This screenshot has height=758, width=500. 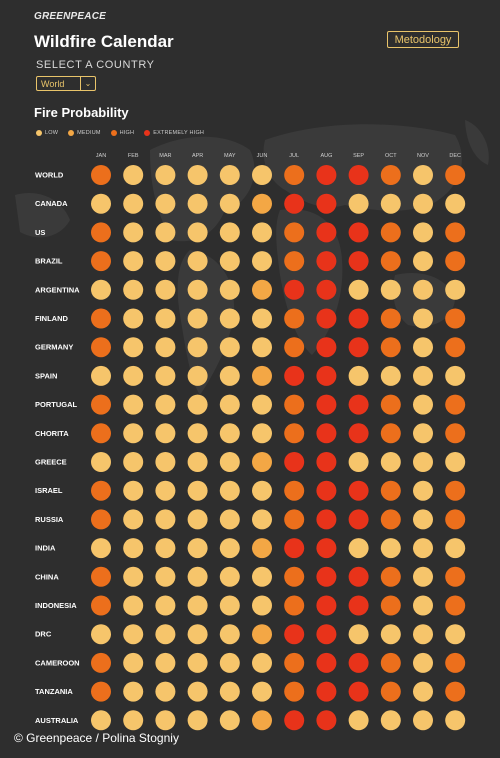 What do you see at coordinates (455, 375) in the screenshot?
I see `fire-dot-spain-dec` at bounding box center [455, 375].